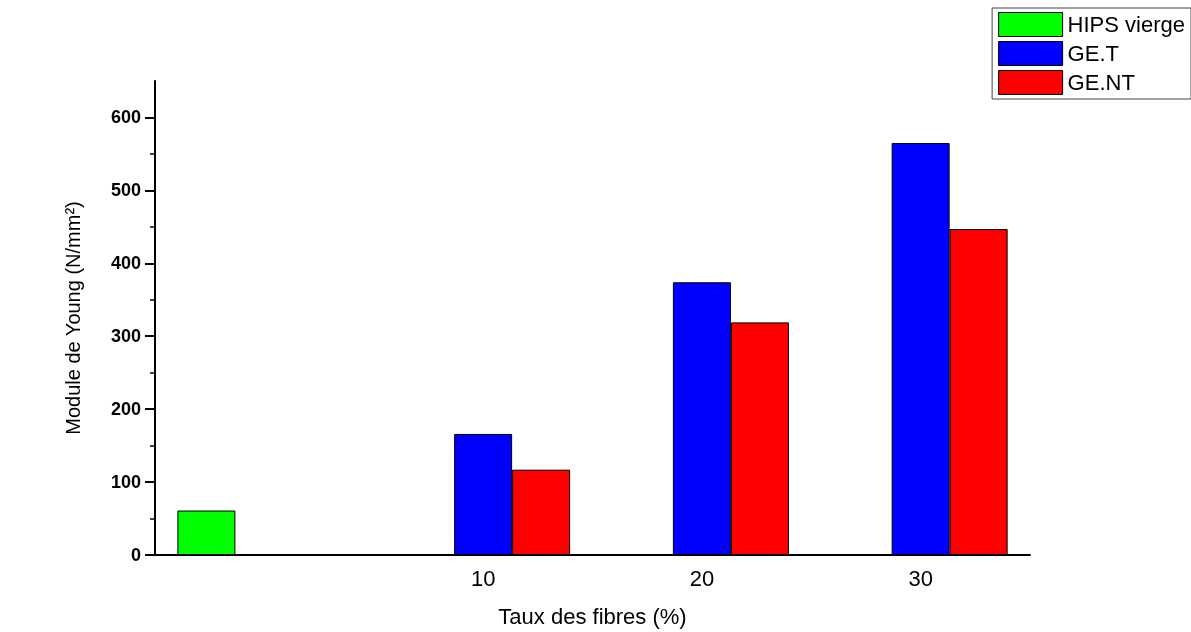 The width and height of the screenshot is (1191, 632). I want to click on y-tick-label: 200, so click(125, 409).